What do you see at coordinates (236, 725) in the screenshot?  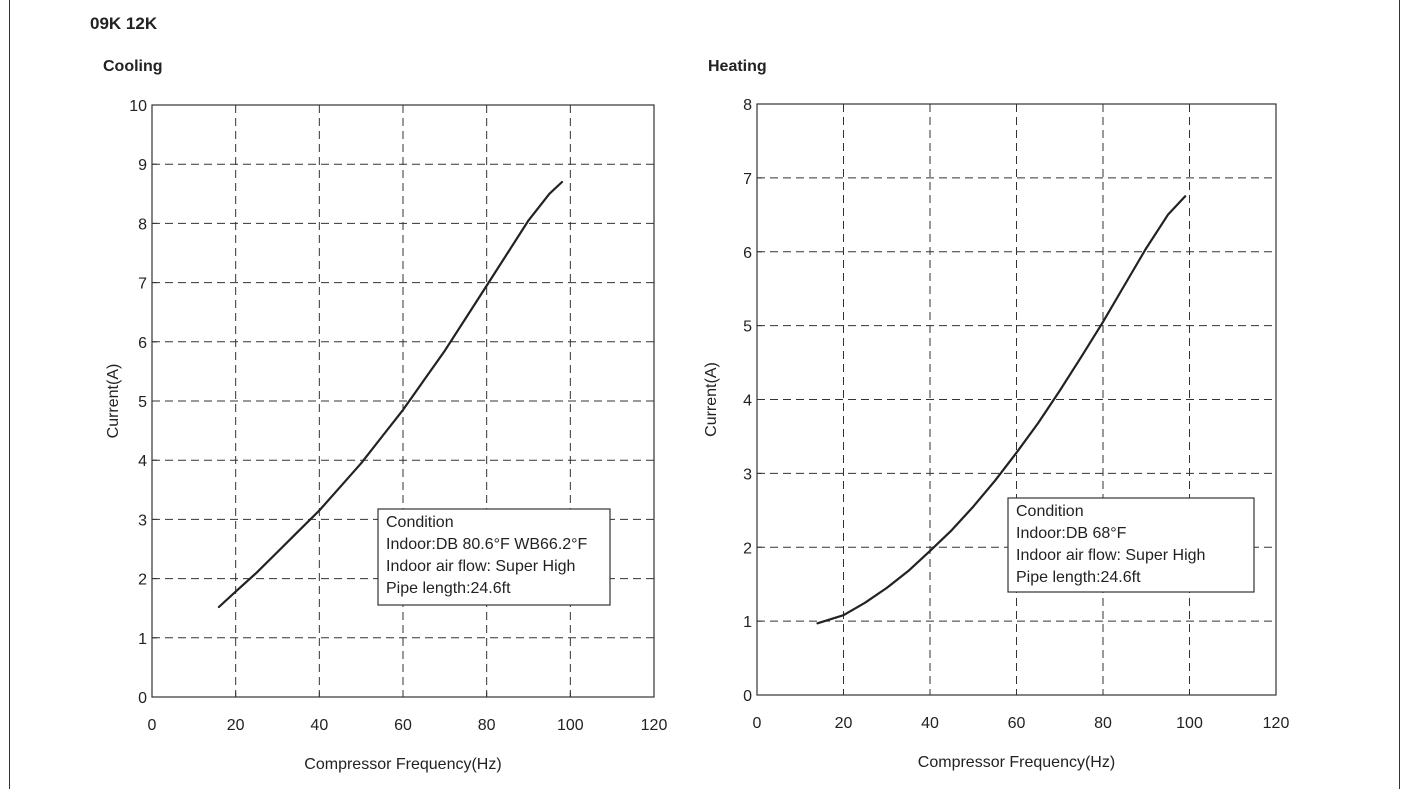 I see `cooling-xtick-label: 20` at bounding box center [236, 725].